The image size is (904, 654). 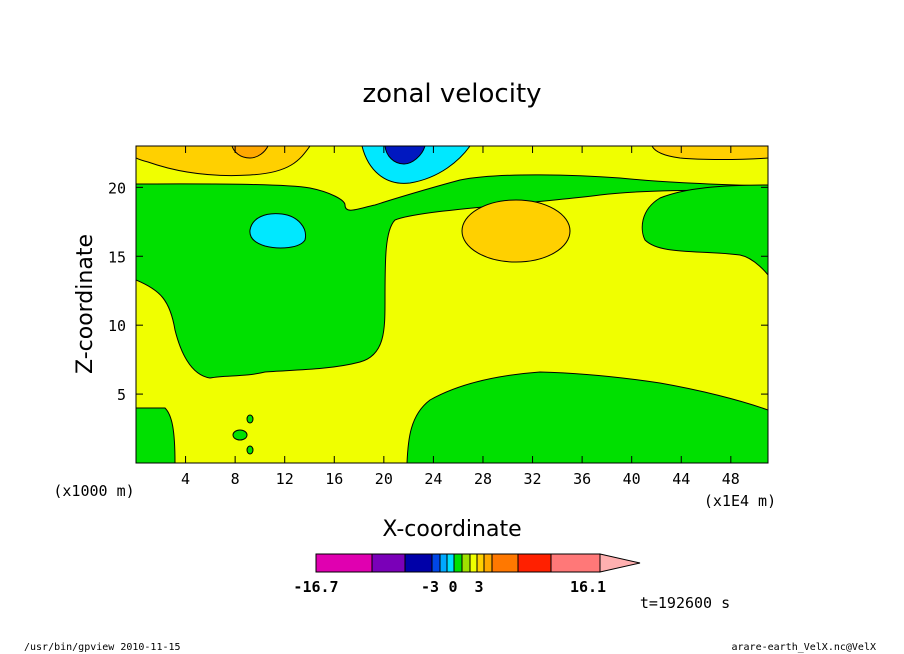 What do you see at coordinates (430, 587) in the screenshot?
I see `colorbar-label: -3` at bounding box center [430, 587].